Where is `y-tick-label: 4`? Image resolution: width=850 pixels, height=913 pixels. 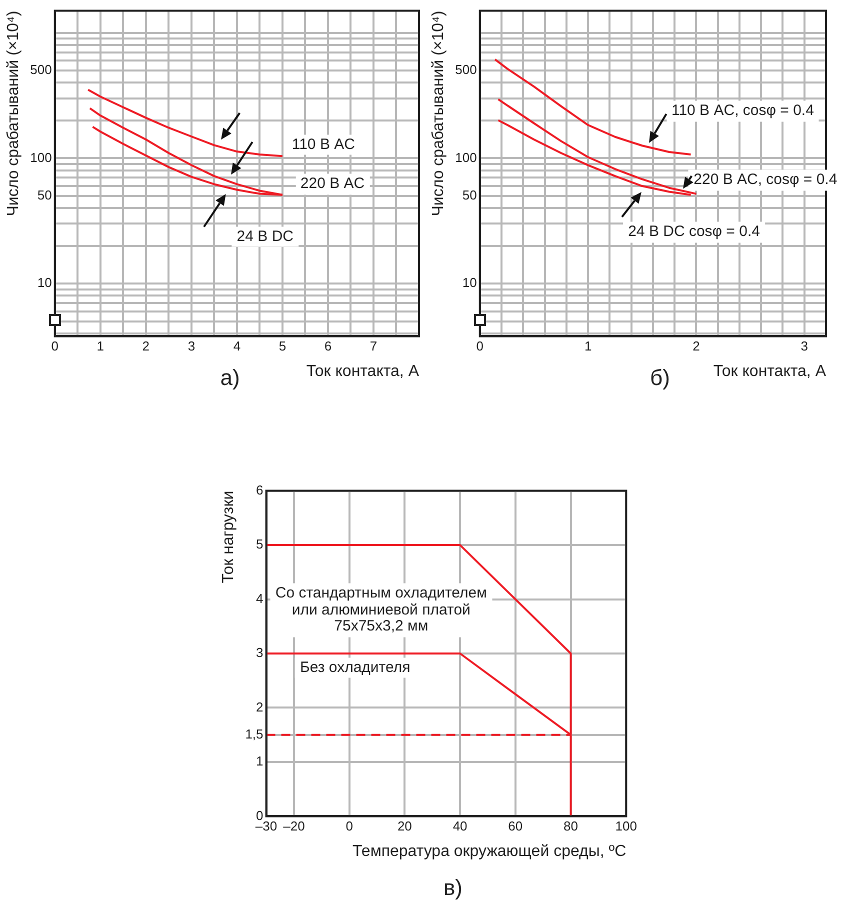 y-tick-label: 4 is located at coordinates (260, 598).